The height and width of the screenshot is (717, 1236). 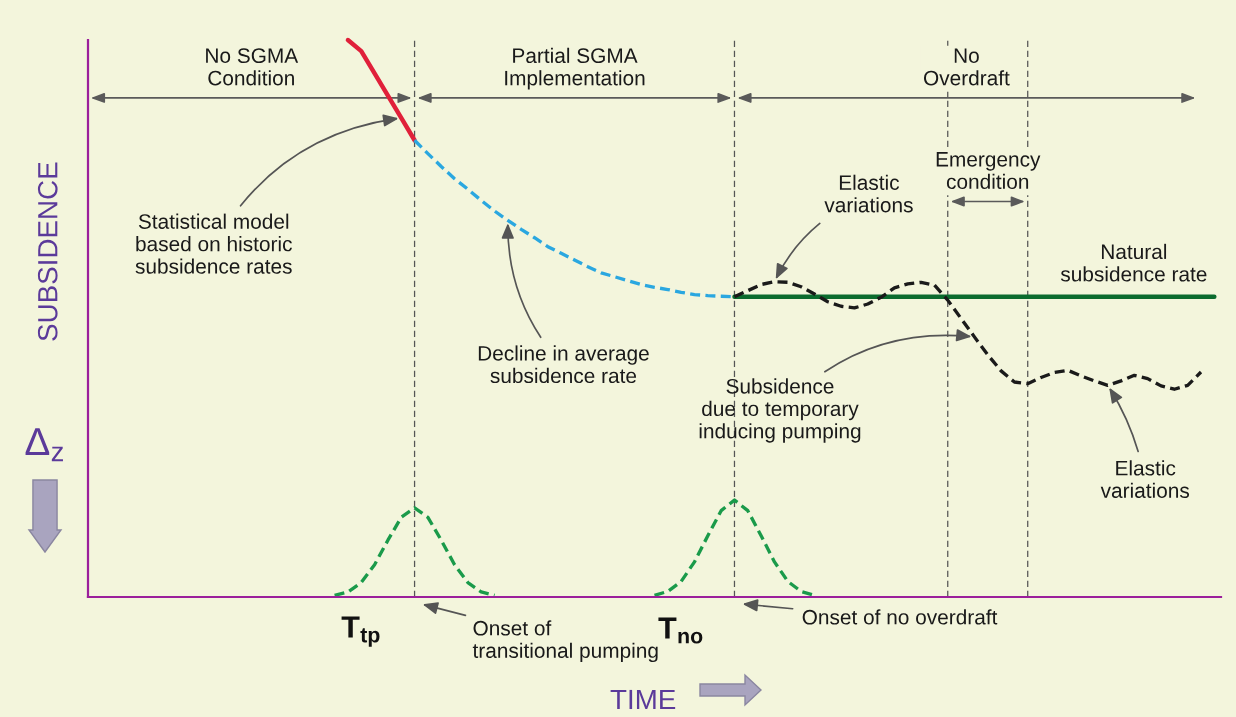 I want to click on text: Δ$_{z}$, so click(x=44, y=445).